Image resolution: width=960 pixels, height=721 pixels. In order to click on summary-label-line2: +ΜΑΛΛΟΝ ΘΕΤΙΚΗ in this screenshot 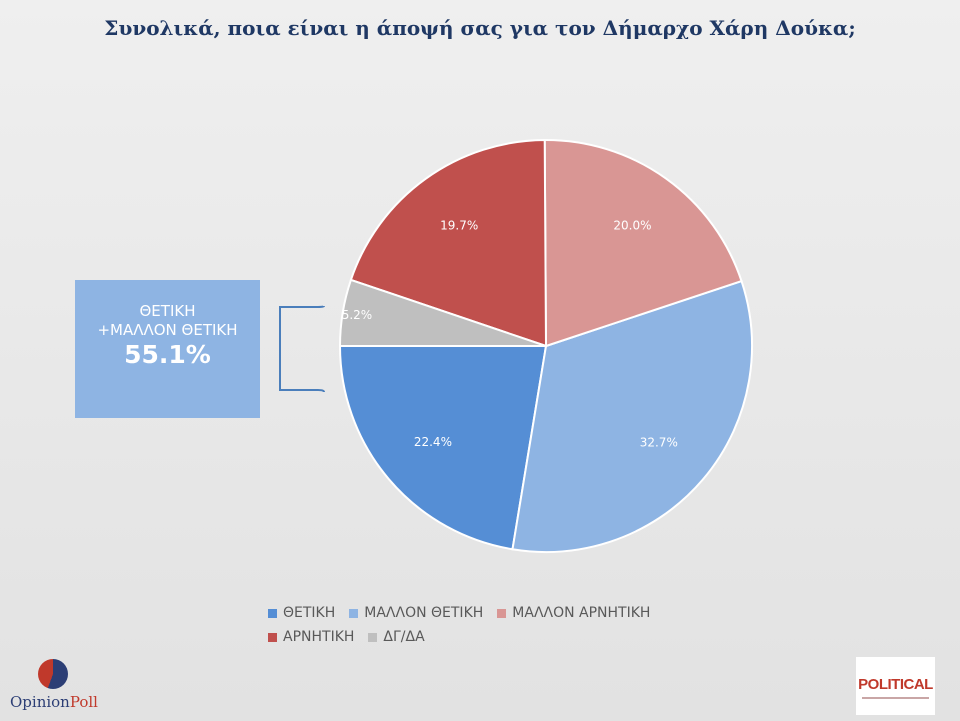, I will do `click(167, 330)`.